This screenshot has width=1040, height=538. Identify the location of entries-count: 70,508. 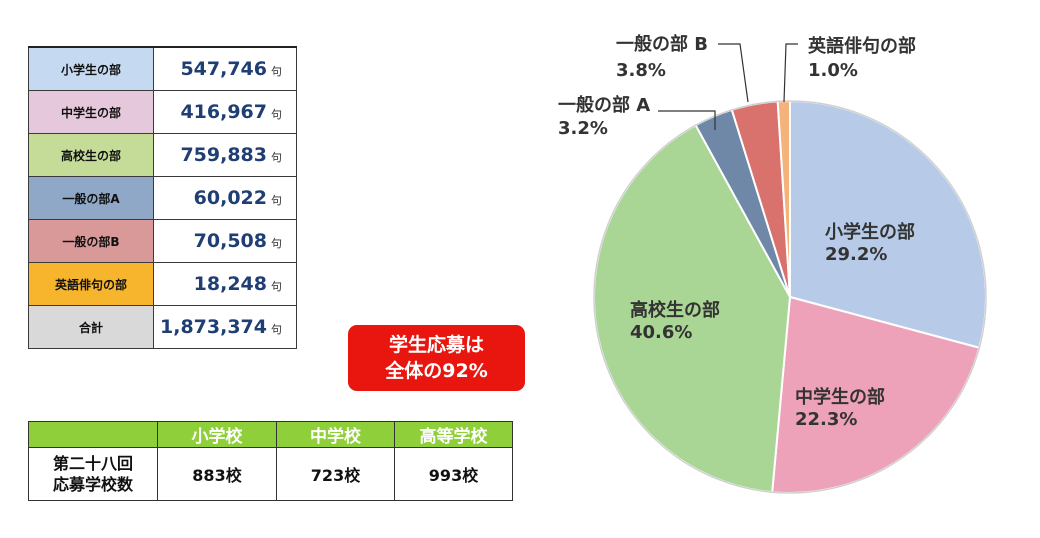
(230, 241).